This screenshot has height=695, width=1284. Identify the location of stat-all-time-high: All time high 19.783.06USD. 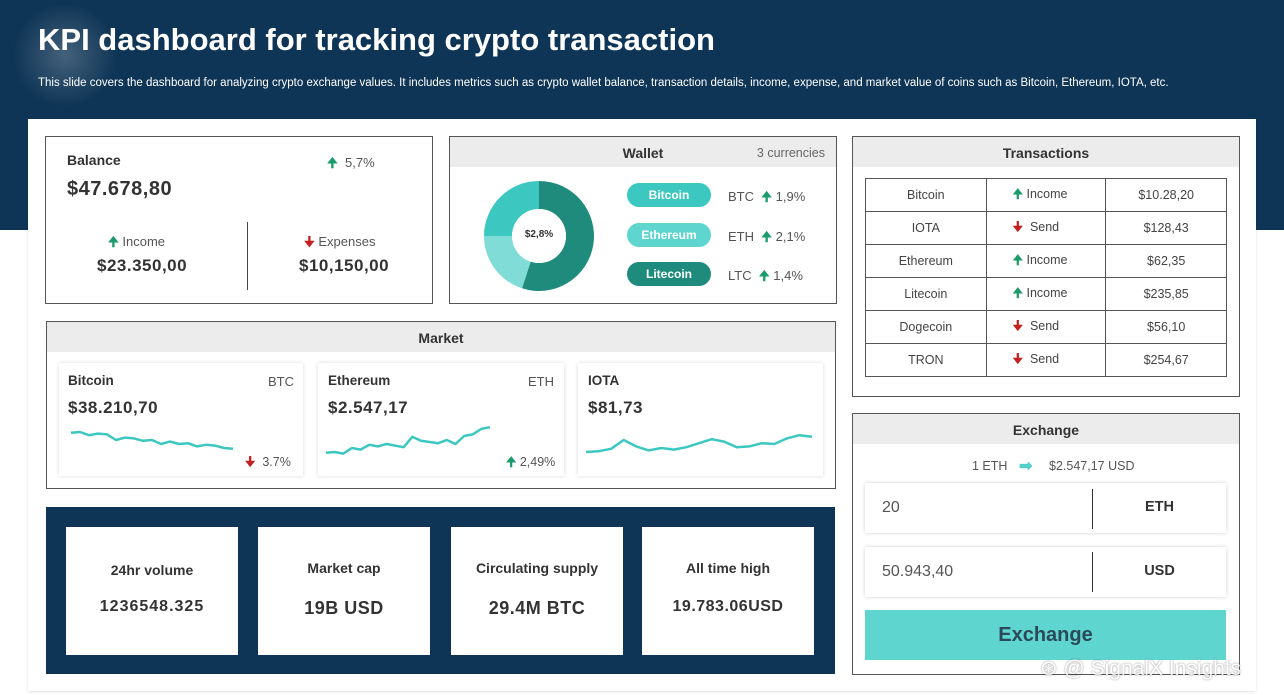
(728, 591).